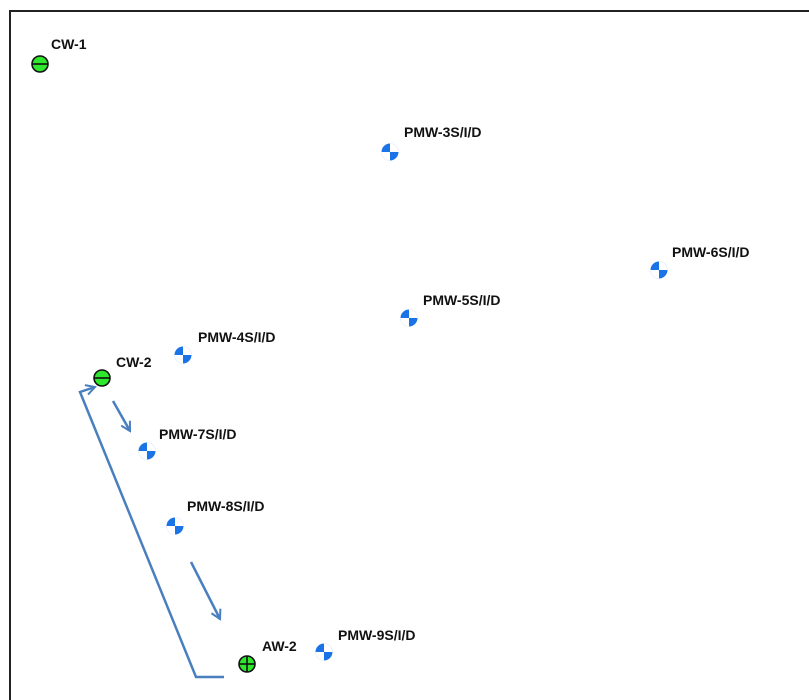  I want to click on well-label-pmw-7: PMW-7S/I/D, so click(198, 434).